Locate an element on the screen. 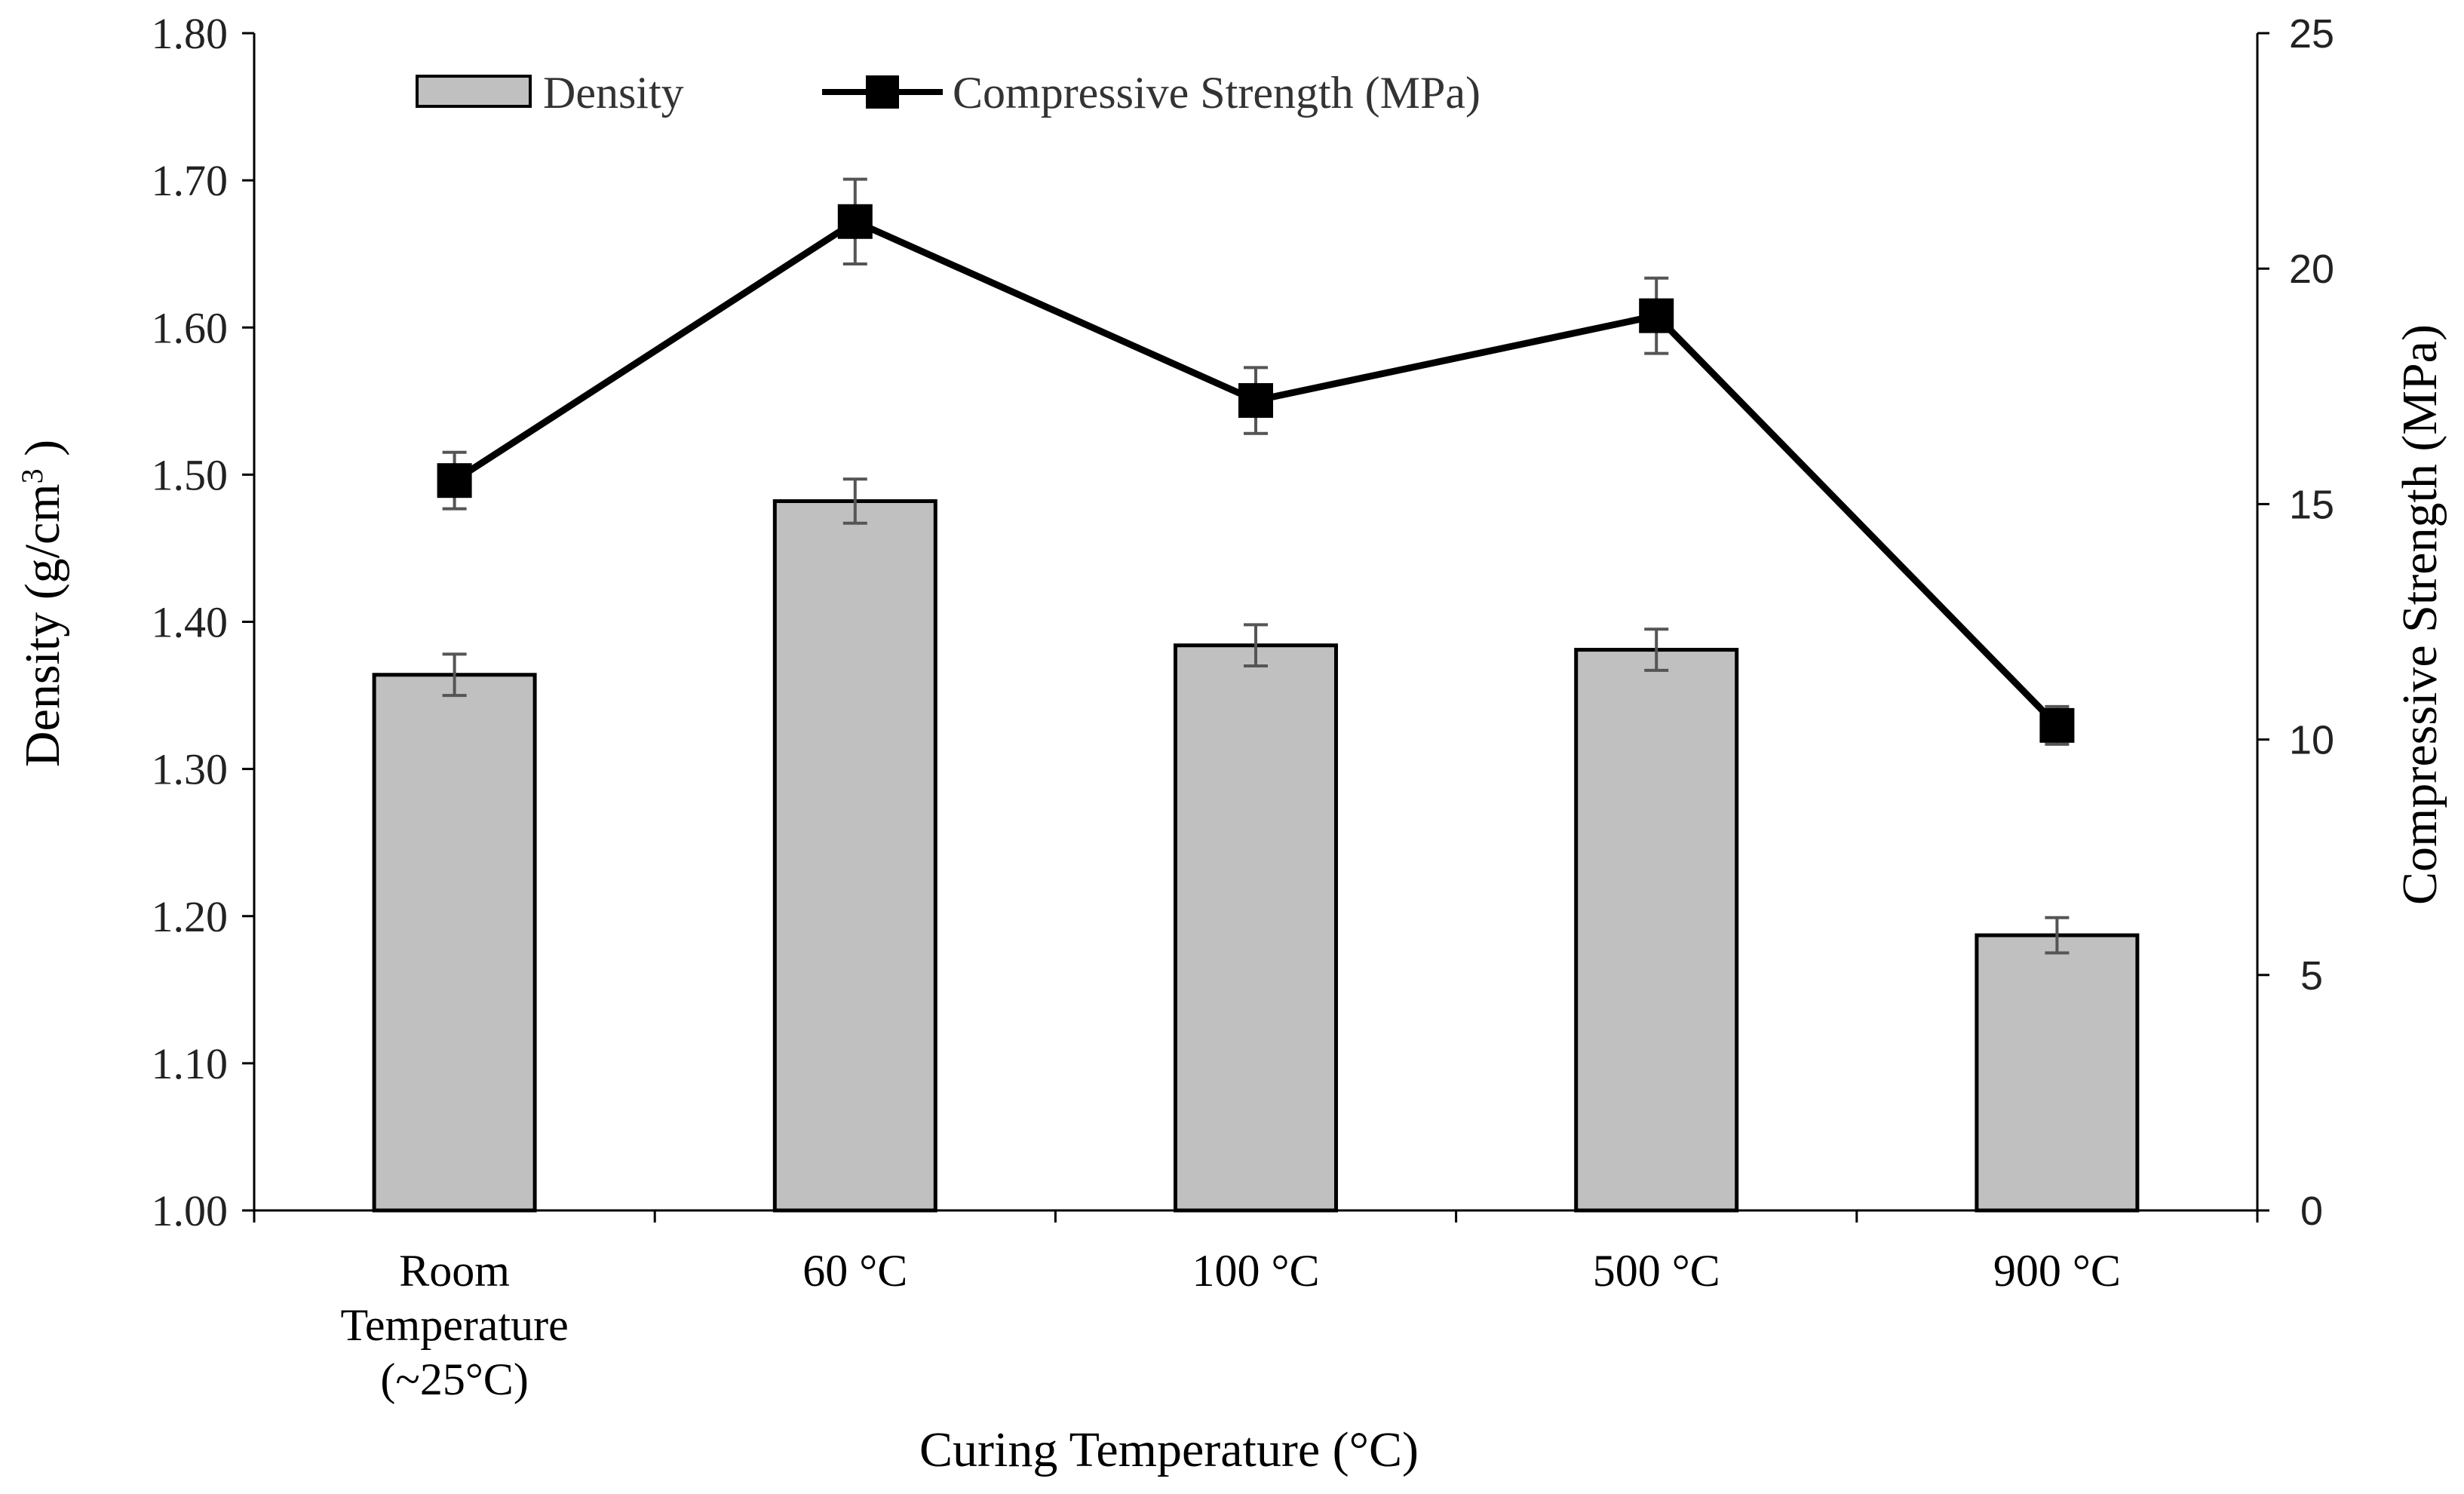 The height and width of the screenshot is (1494, 2464). left-axis-ticks: 1.00 1.10 1.20 1.30 1.40 1.50 1.60 1.70 1.80 is located at coordinates (203, 622).